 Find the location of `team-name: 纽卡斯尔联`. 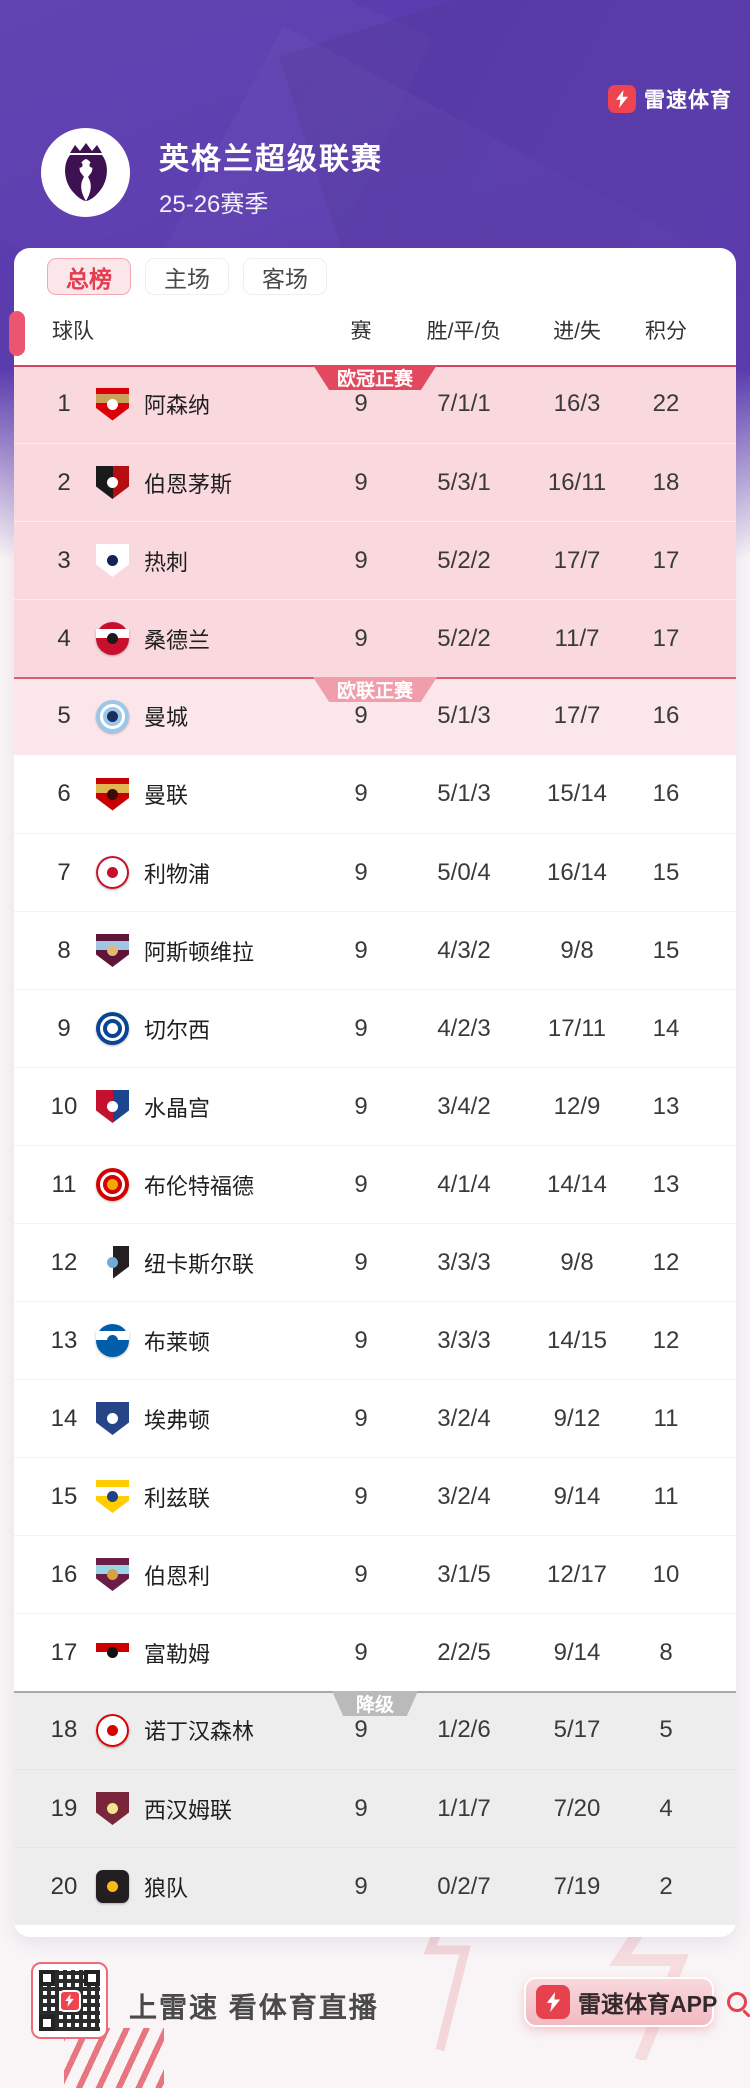

team-name: 纽卡斯尔联 is located at coordinates (199, 1264).